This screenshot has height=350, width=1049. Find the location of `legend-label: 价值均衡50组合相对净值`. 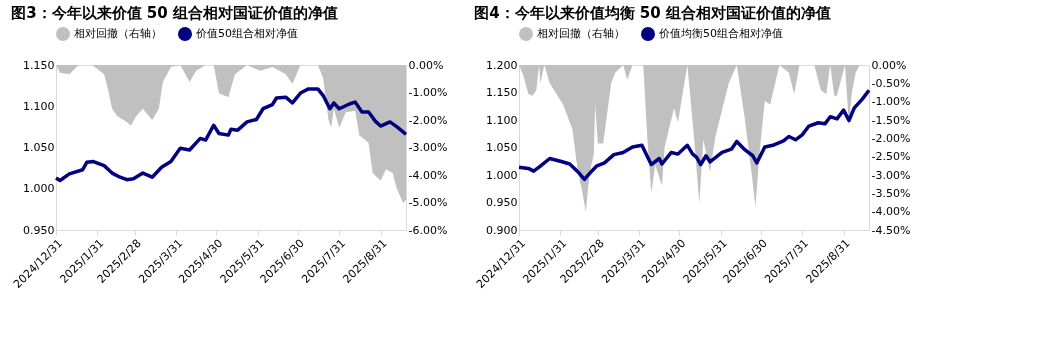

legend-label: 价值均衡50组合相对净值 is located at coordinates (720, 33).